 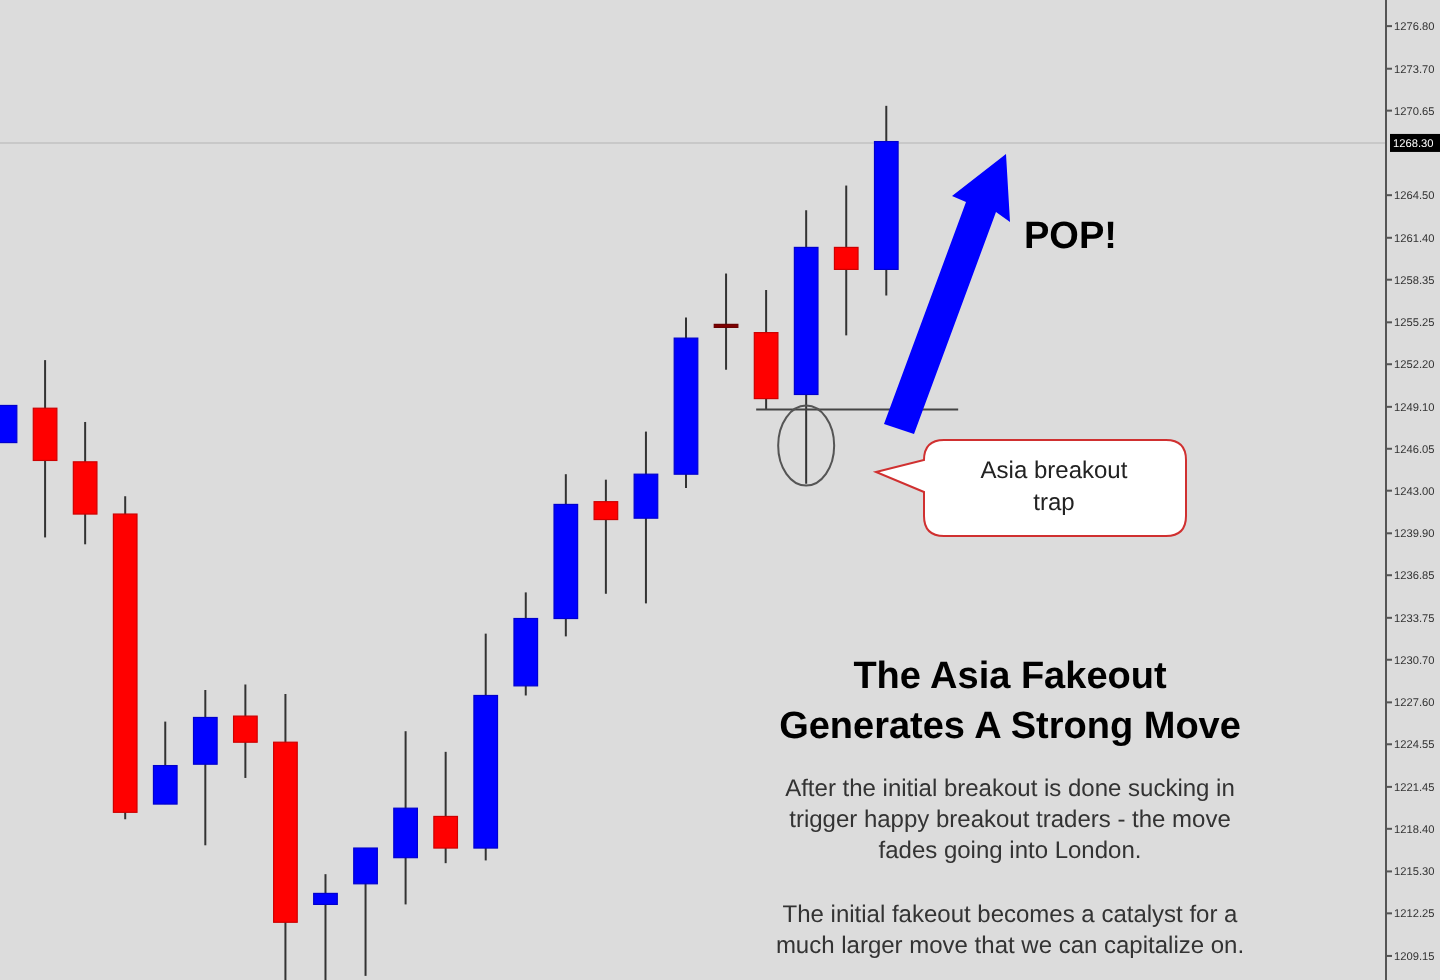 I want to click on annotation: The initial fakeout becomes a catalyst for a much larger move that we can capitalize on., so click(x=1010, y=929).